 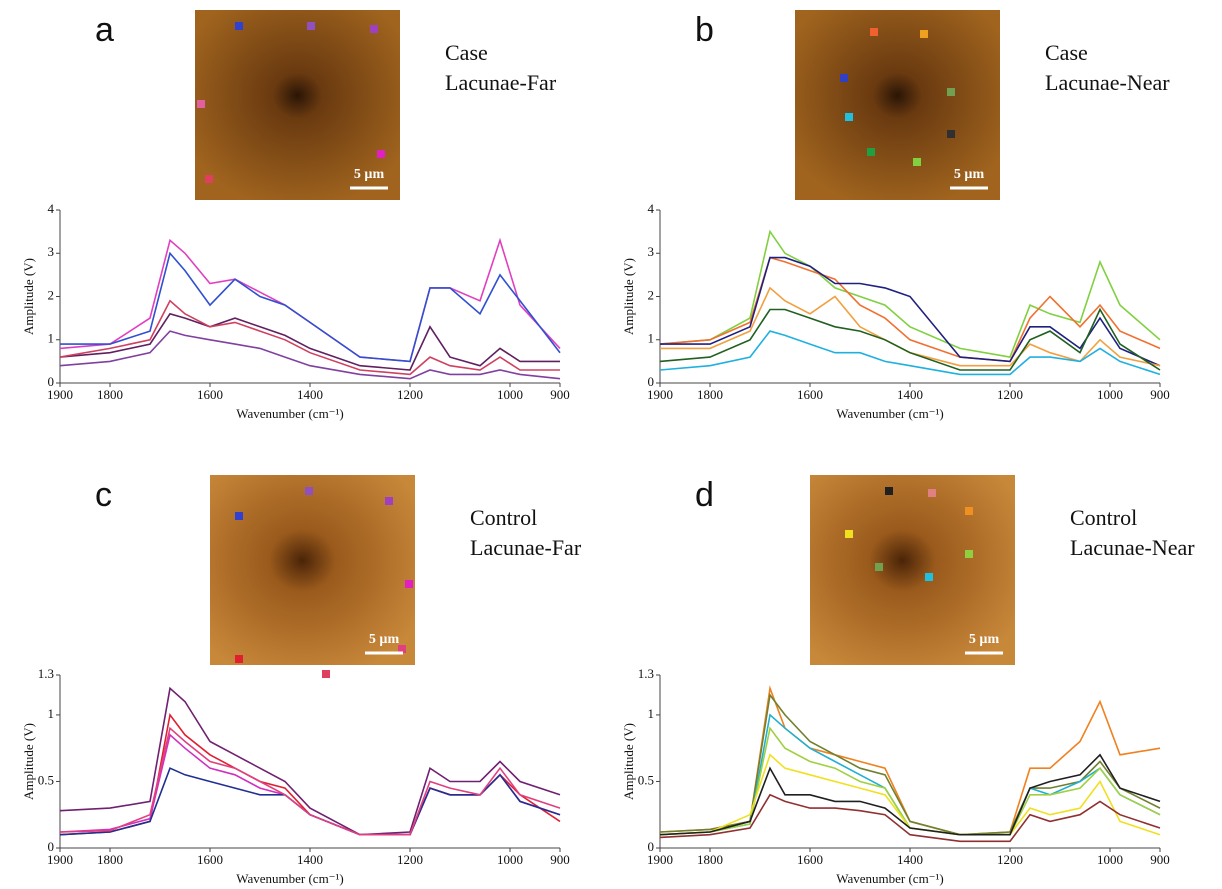 What do you see at coordinates (103, 495) in the screenshot?
I see `panel-letter: c` at bounding box center [103, 495].